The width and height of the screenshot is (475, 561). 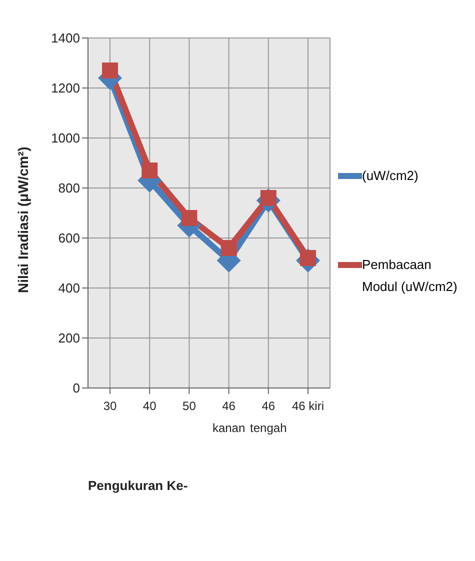 What do you see at coordinates (65, 138) in the screenshot?
I see `y-tick-label: 1000` at bounding box center [65, 138].